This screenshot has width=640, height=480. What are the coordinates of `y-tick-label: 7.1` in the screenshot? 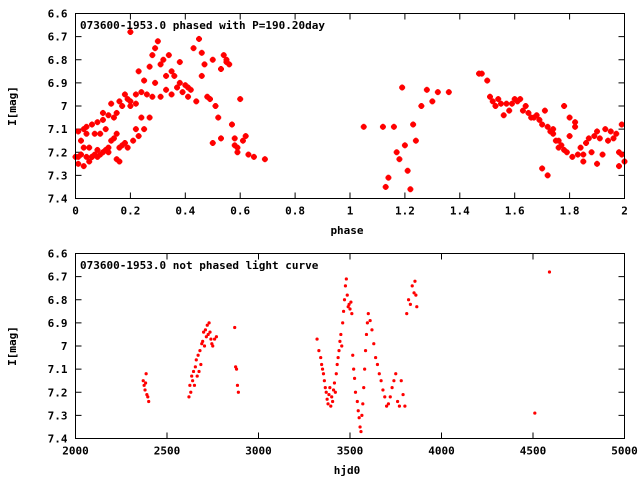 It's located at (58, 129).